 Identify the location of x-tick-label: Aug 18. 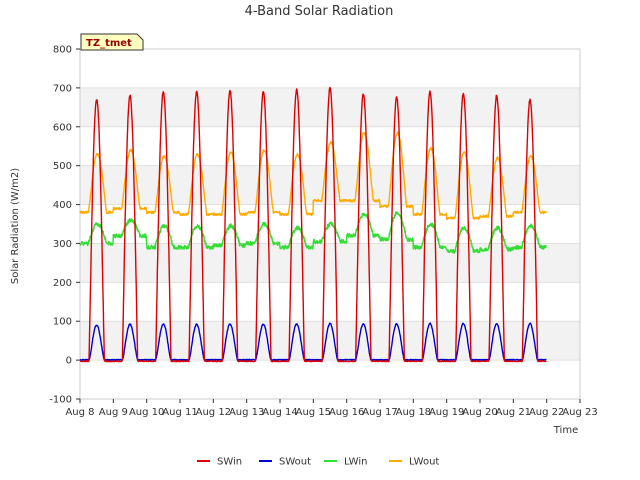
(413, 412).